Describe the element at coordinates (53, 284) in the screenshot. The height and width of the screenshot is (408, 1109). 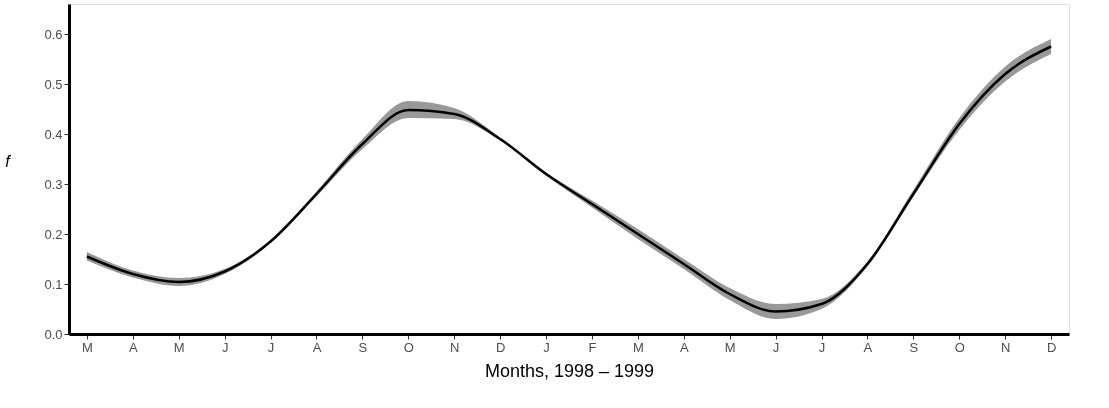
I see `y-tick-label: 0.1` at that location.